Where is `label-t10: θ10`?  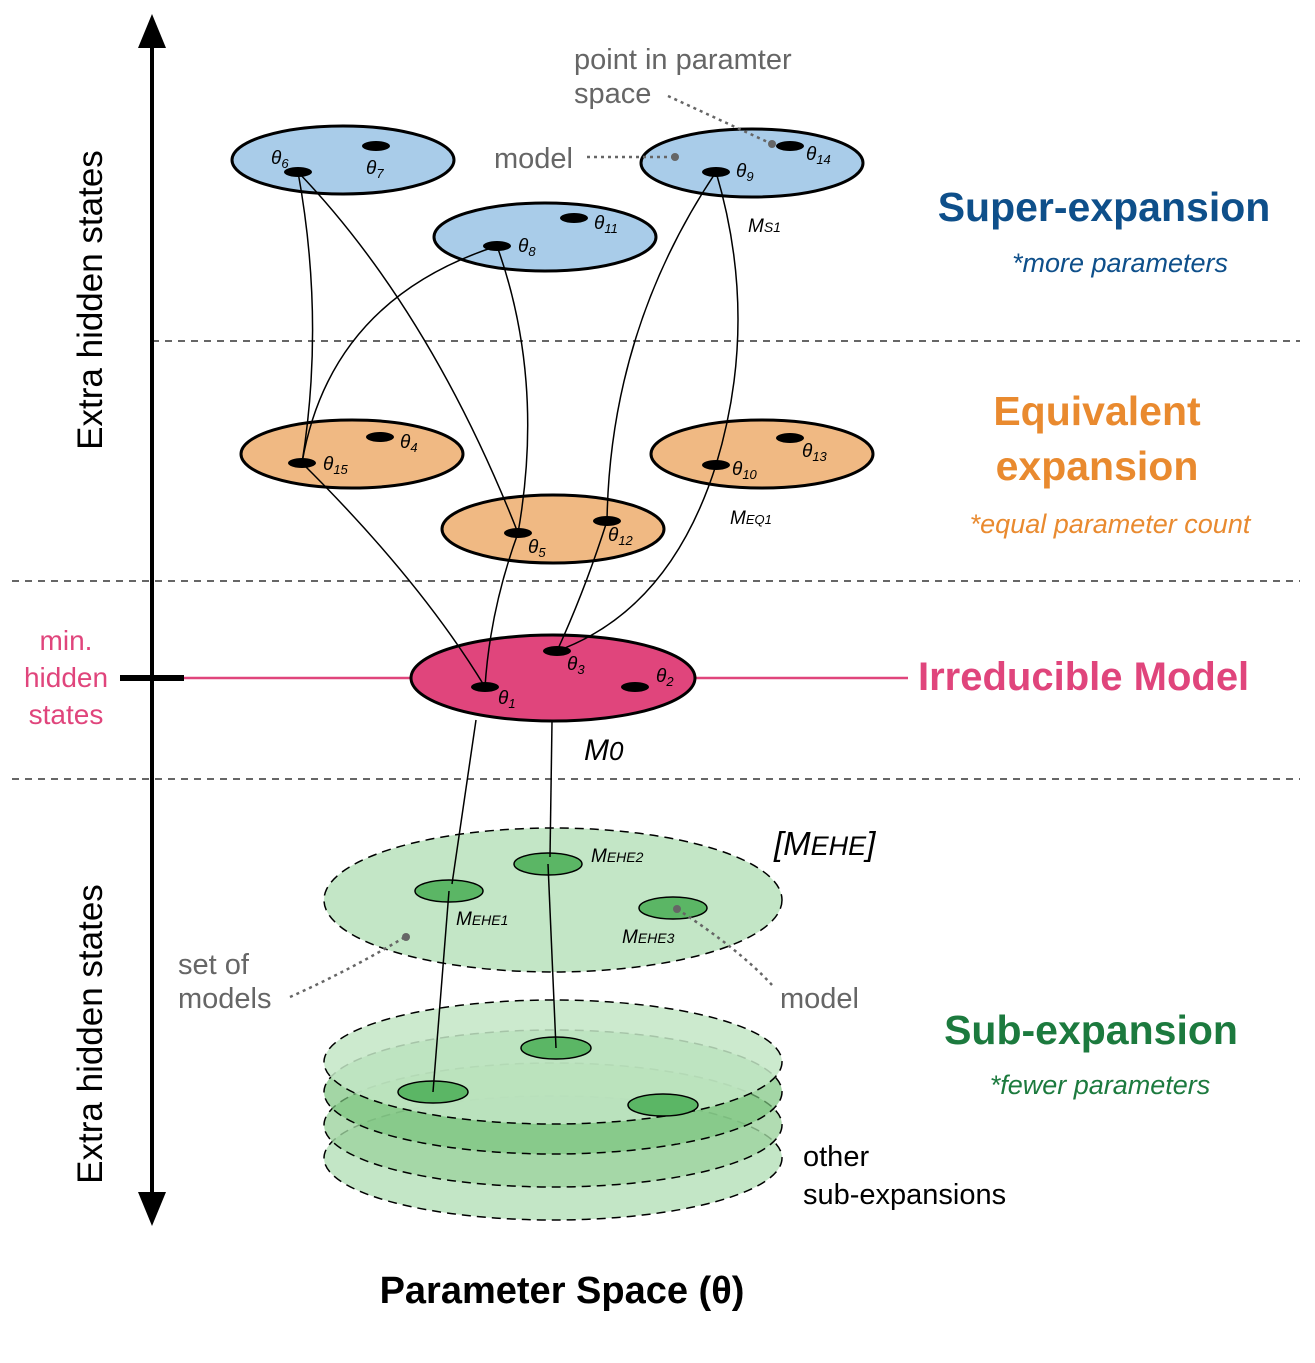
label-t10: θ10 is located at coordinates (745, 470).